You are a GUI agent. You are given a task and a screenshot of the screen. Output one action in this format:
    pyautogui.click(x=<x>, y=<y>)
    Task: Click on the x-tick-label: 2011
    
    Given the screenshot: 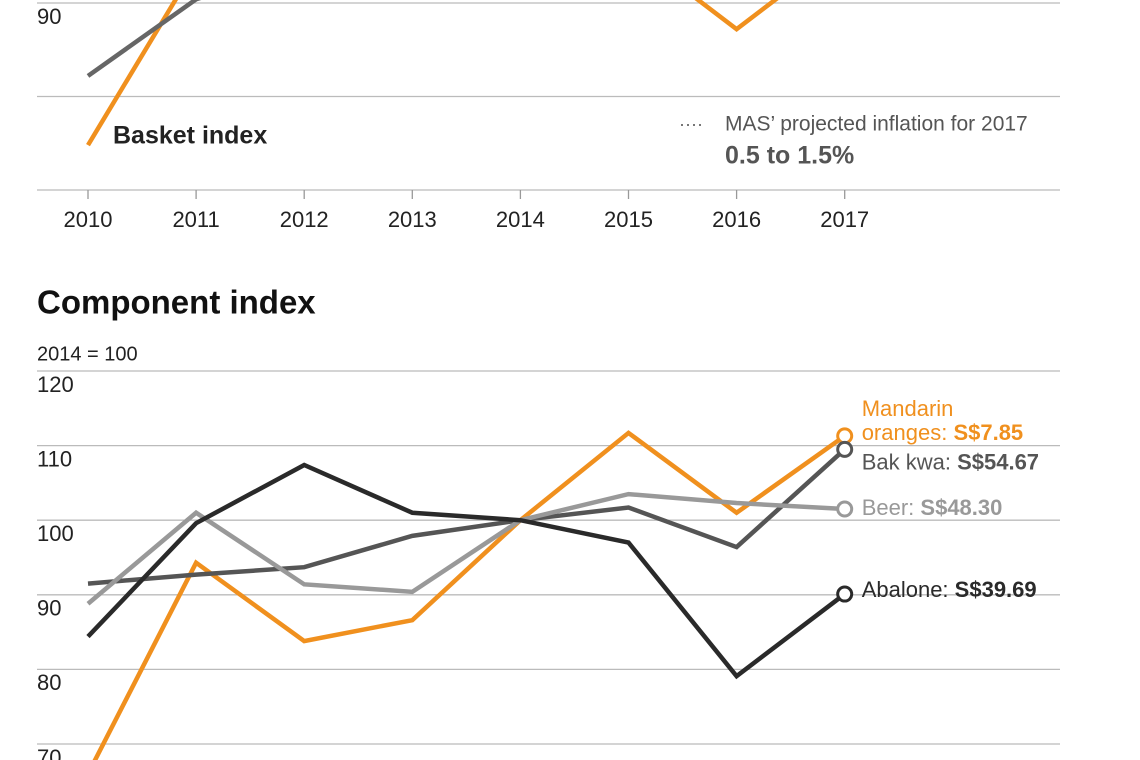 What is the action you would take?
    pyautogui.click(x=195, y=219)
    